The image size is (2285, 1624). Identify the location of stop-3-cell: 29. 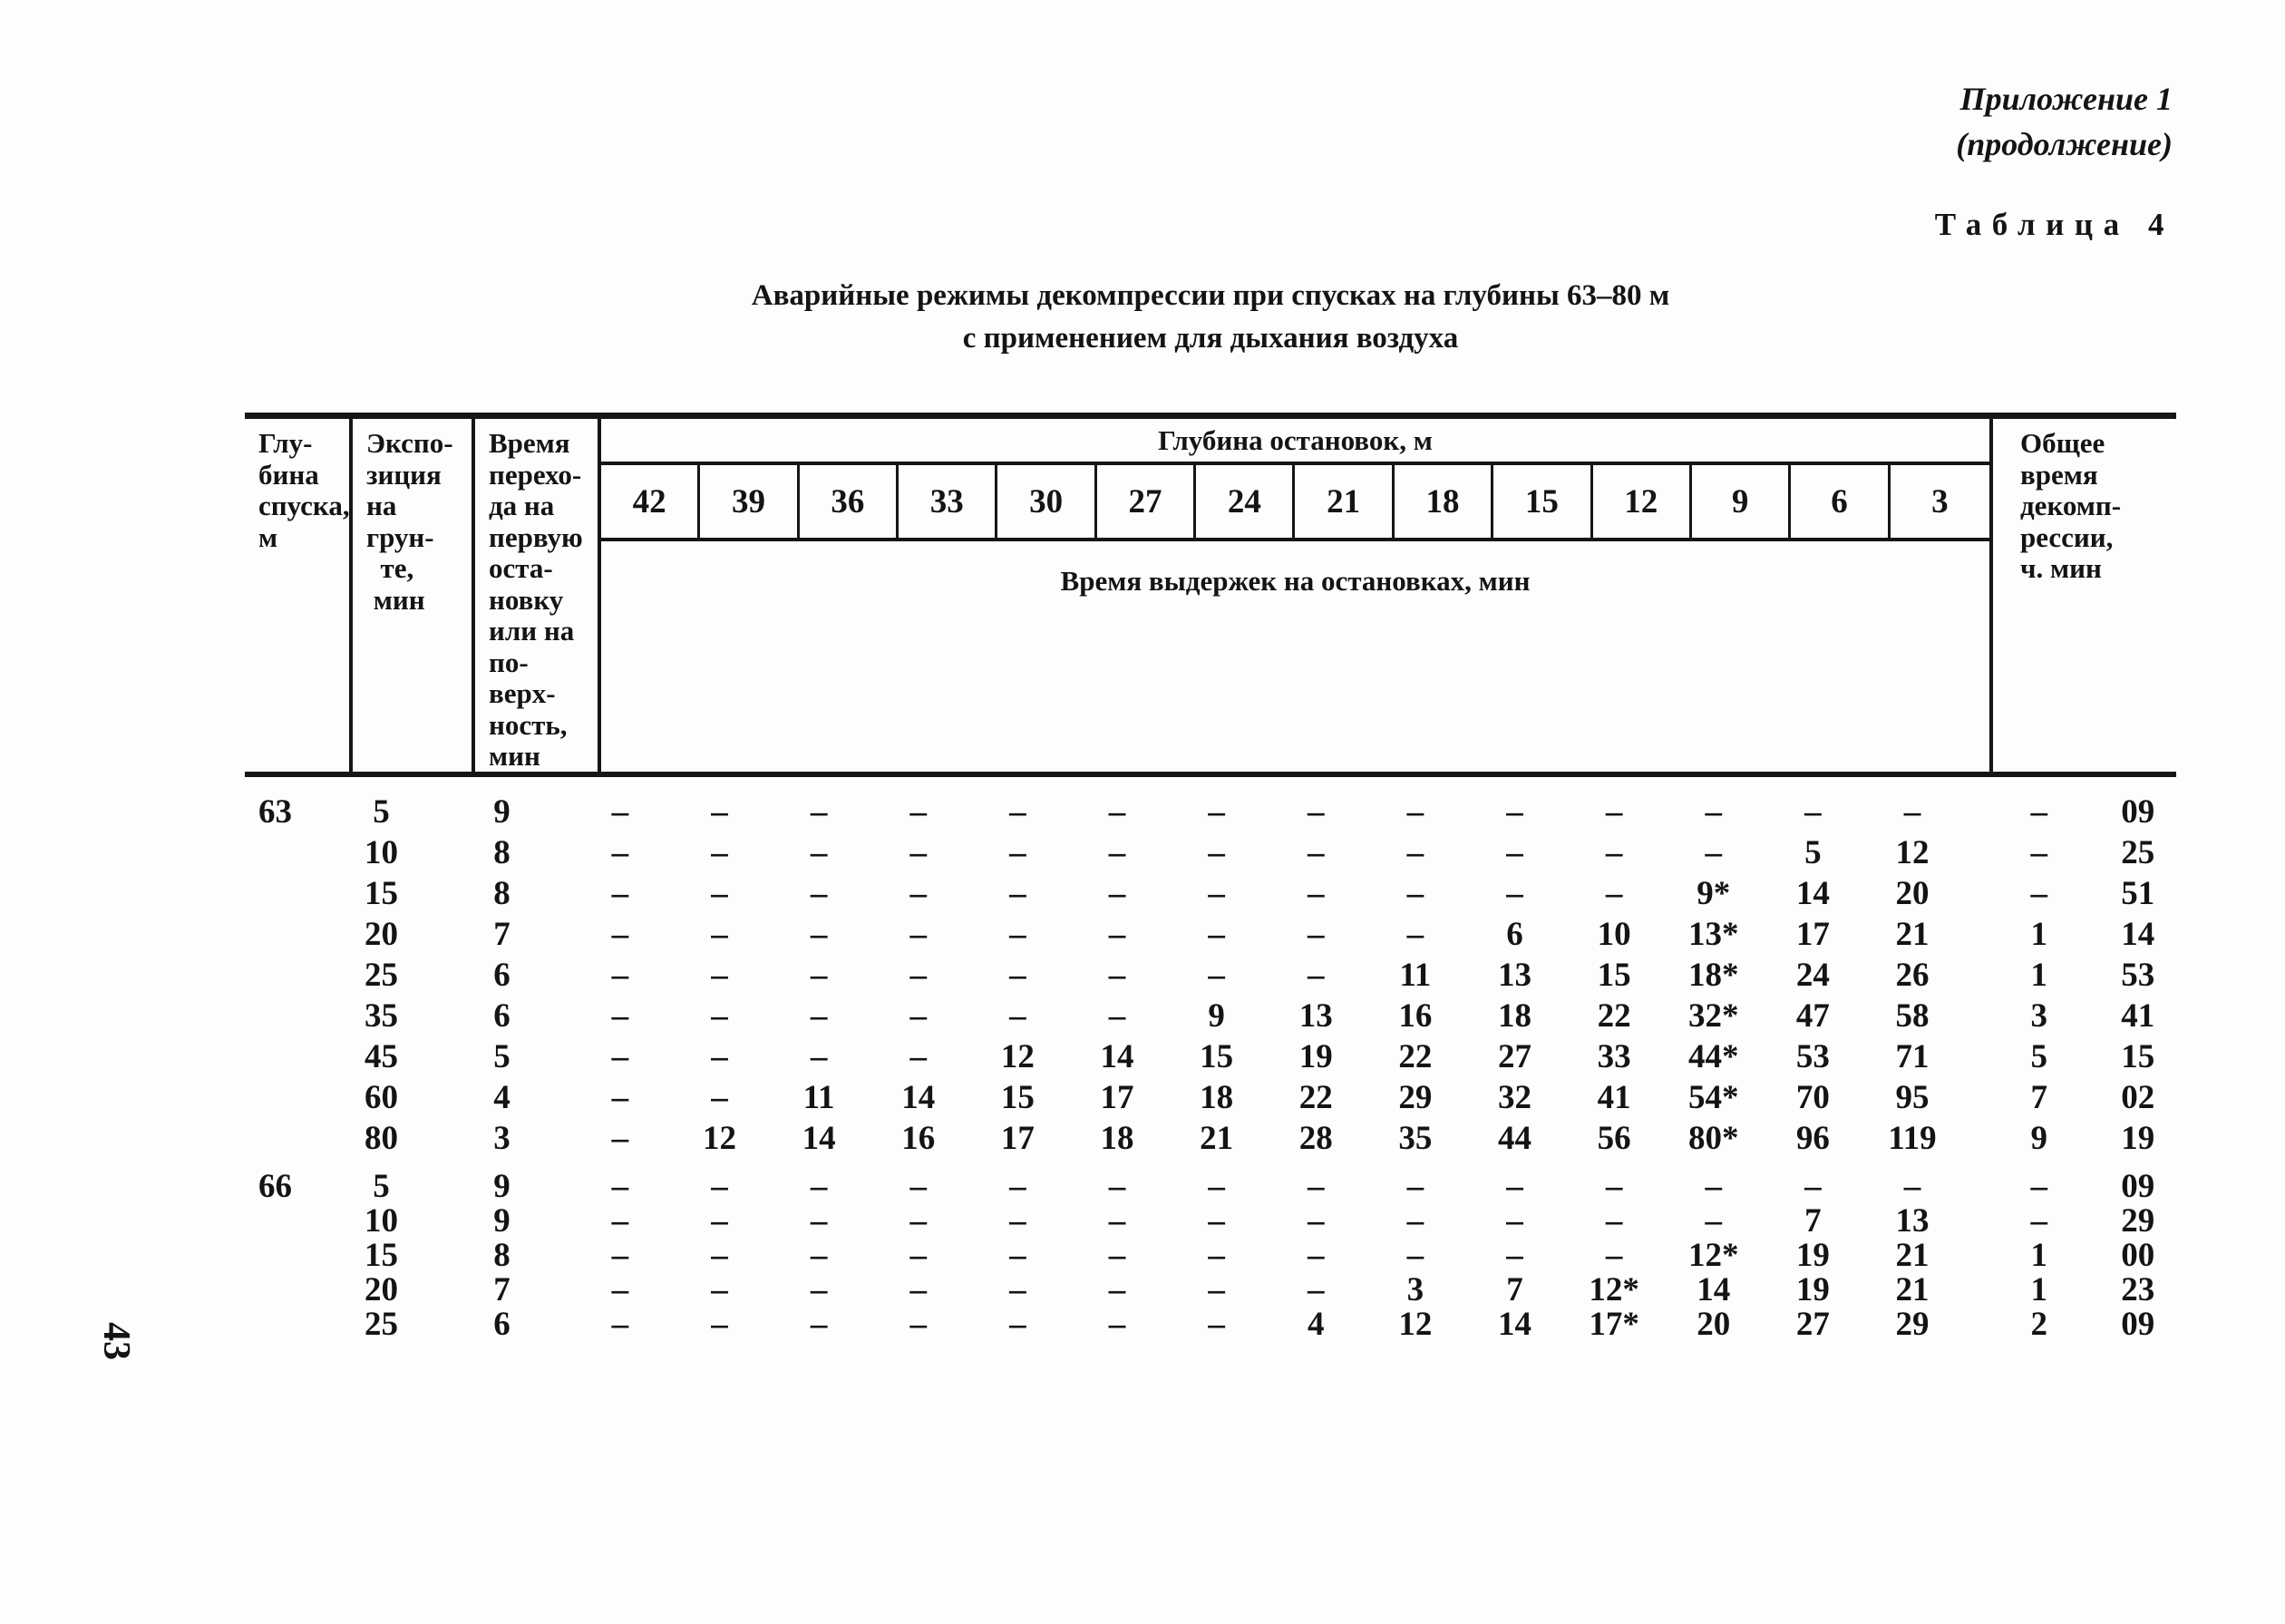
(1912, 1324).